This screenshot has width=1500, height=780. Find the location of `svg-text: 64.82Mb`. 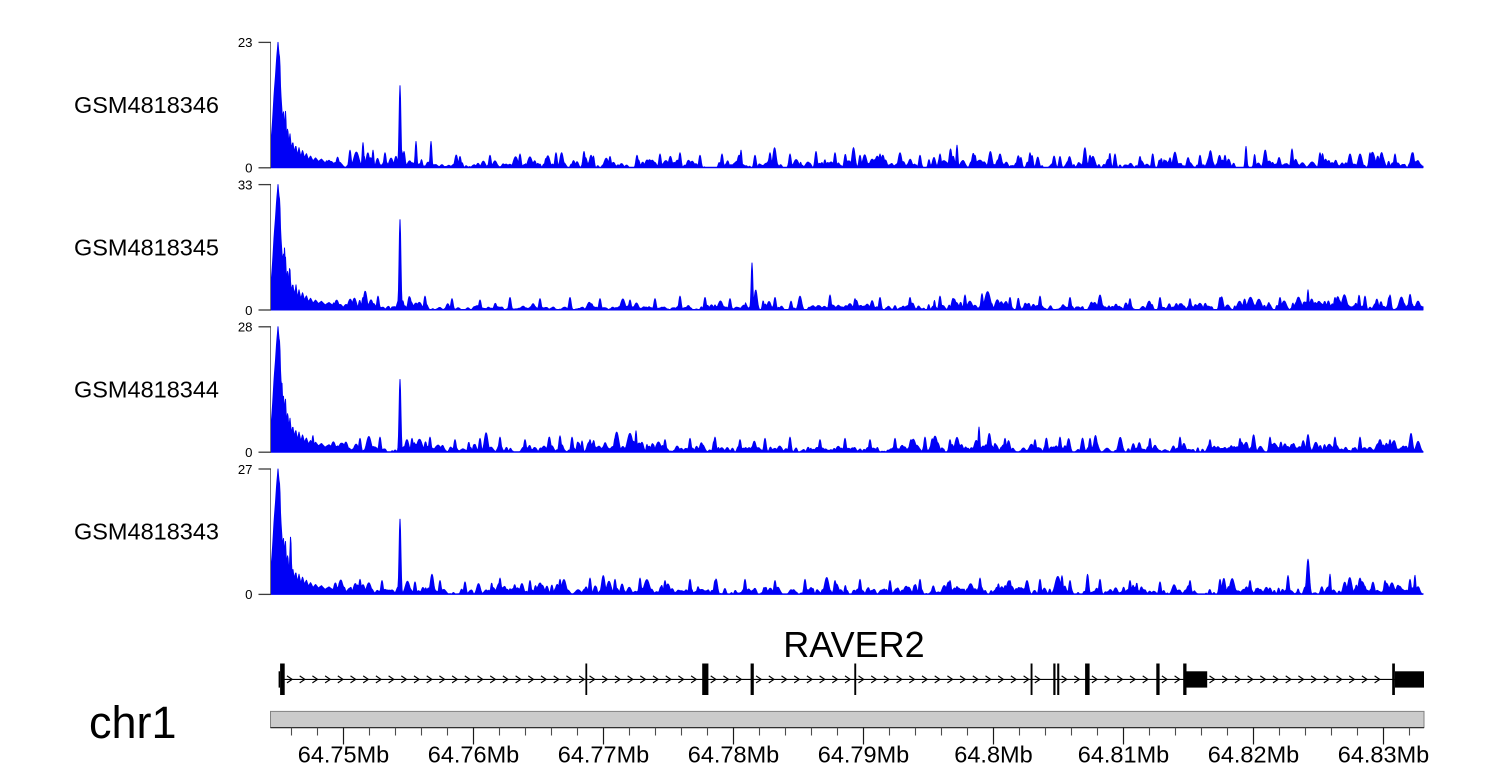

svg-text: 64.82Mb is located at coordinates (1253, 755).